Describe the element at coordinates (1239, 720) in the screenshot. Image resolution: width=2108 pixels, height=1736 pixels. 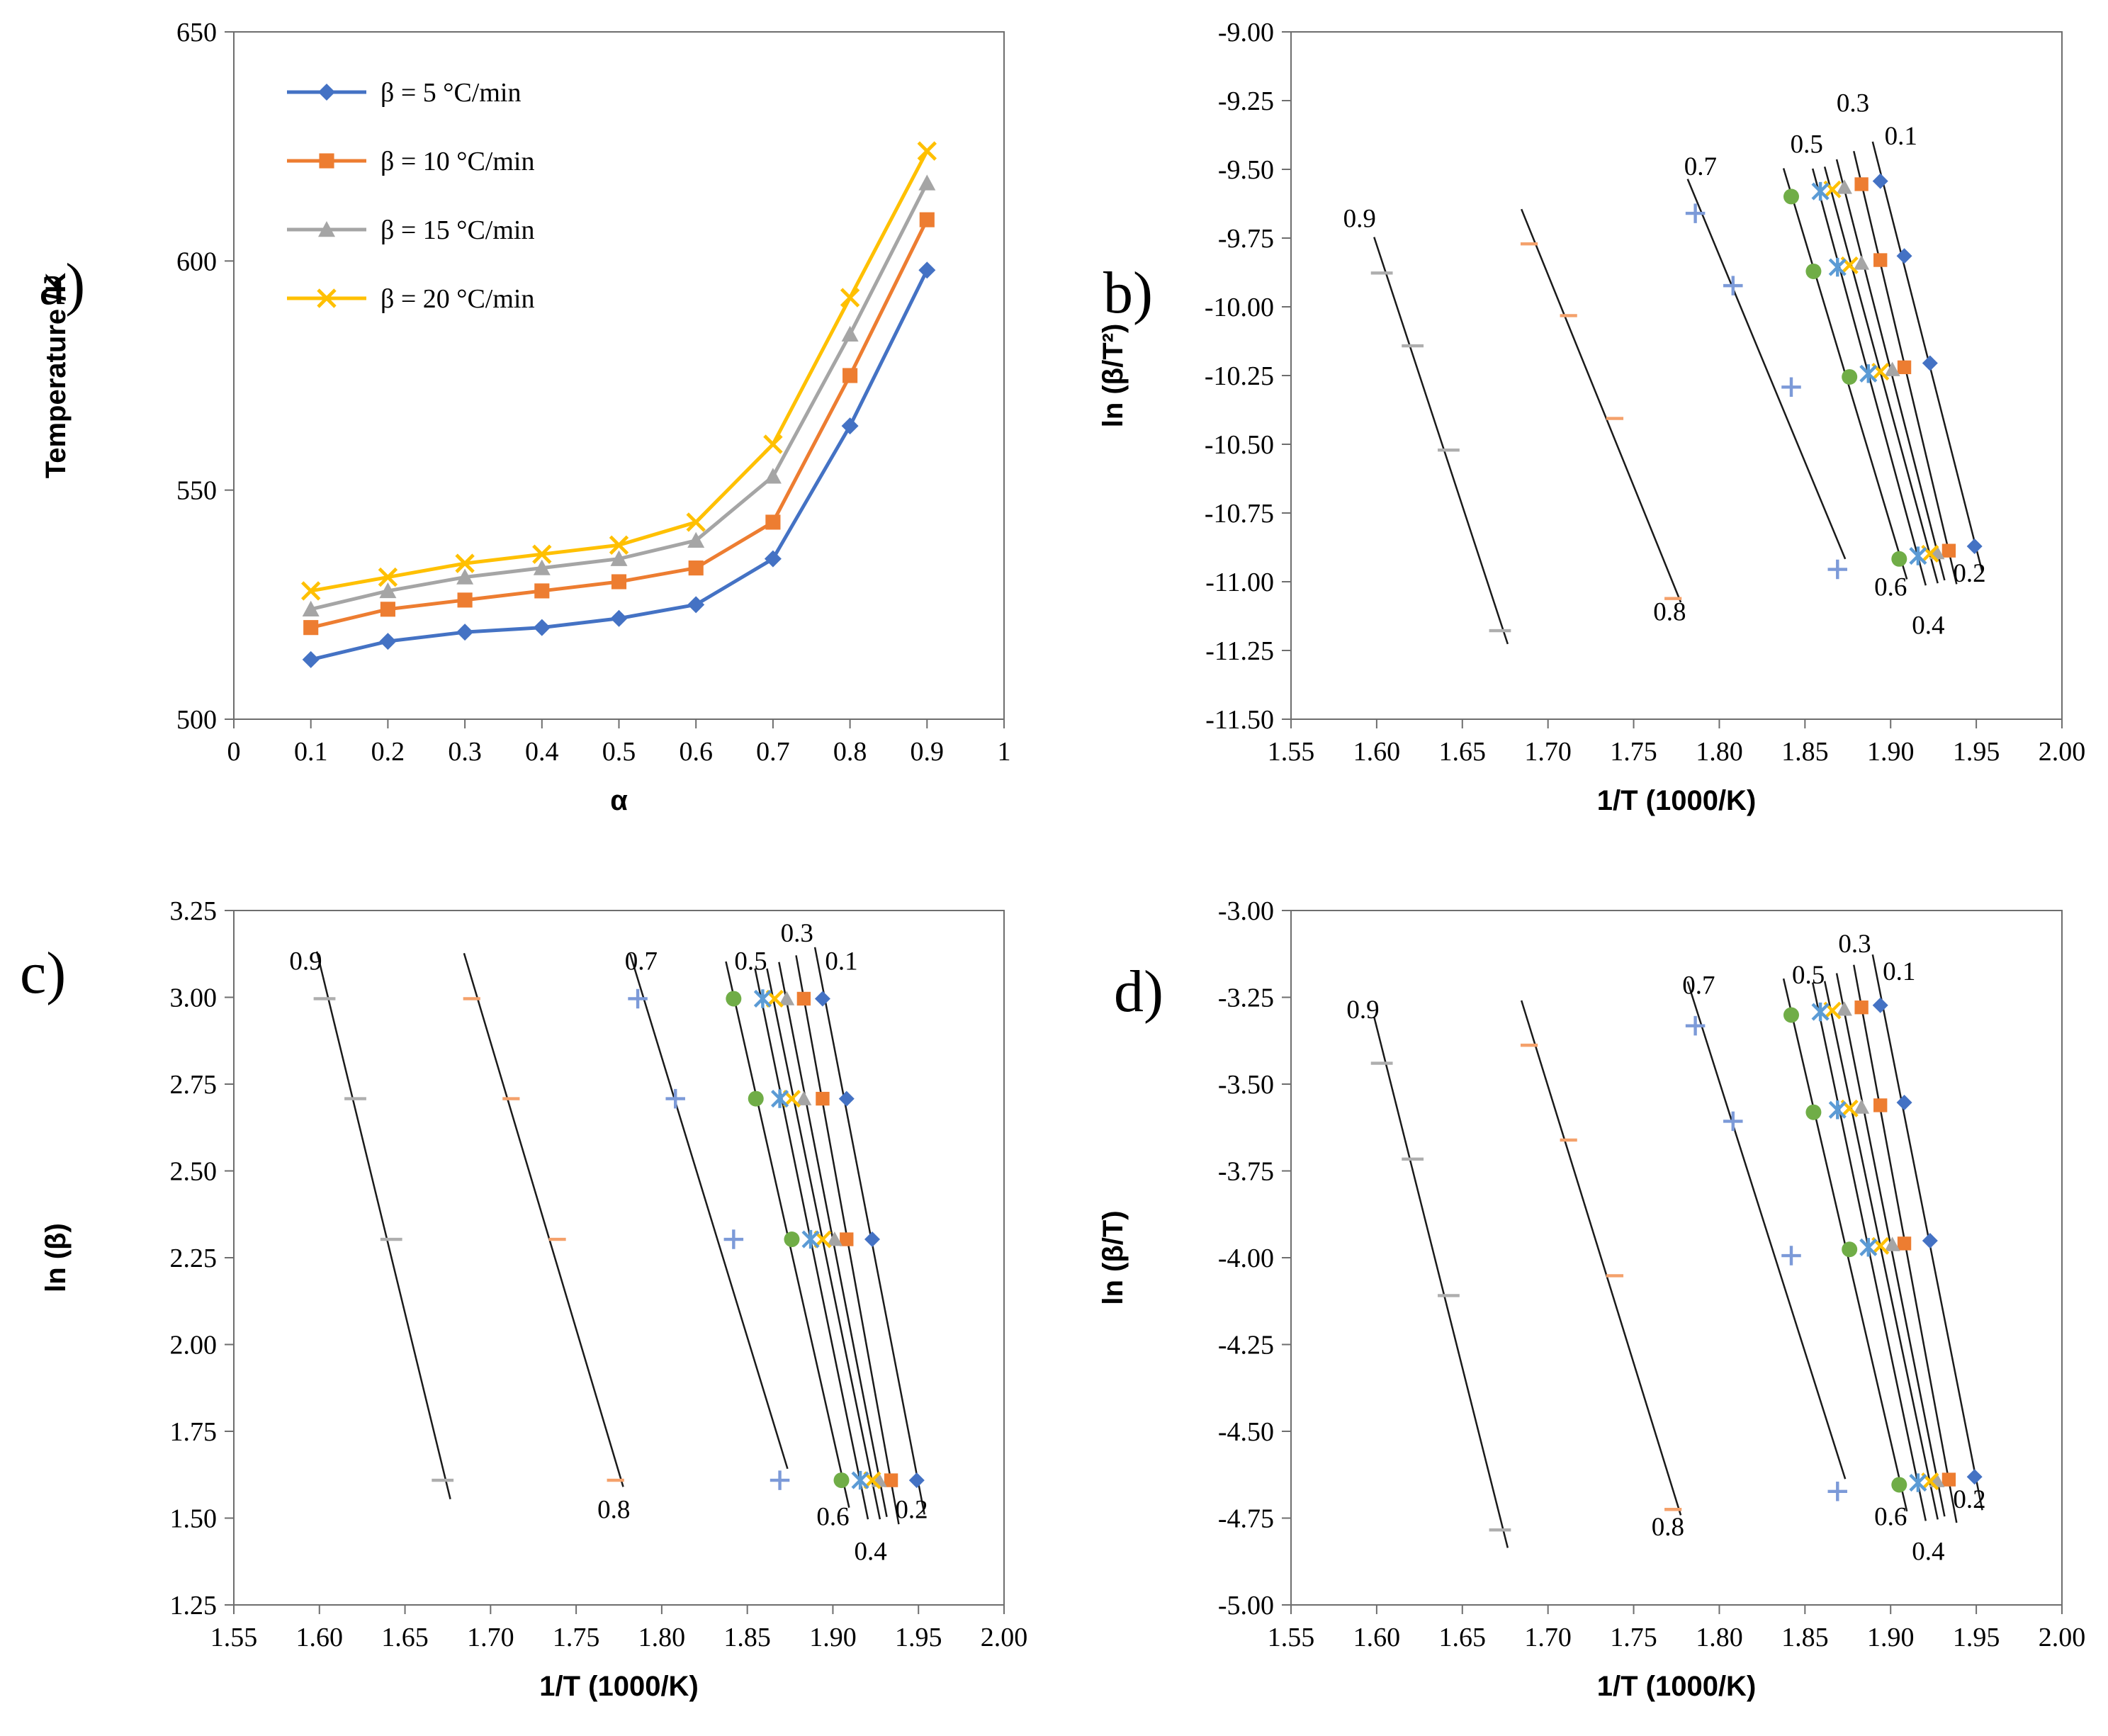
I see `svg-text: -11.50` at that location.